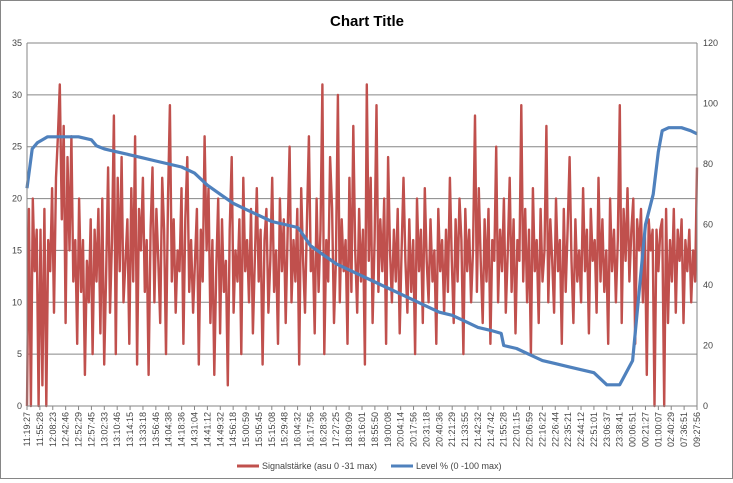 This screenshot has width=733, height=483. I want to click on x-tick-label: 19:00:08, so click(388, 429).